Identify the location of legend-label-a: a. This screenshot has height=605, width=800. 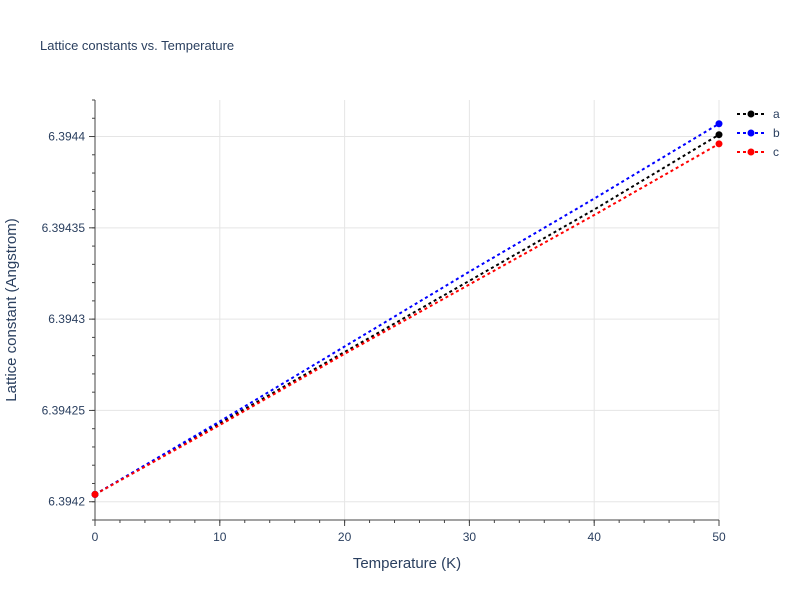
(776, 114).